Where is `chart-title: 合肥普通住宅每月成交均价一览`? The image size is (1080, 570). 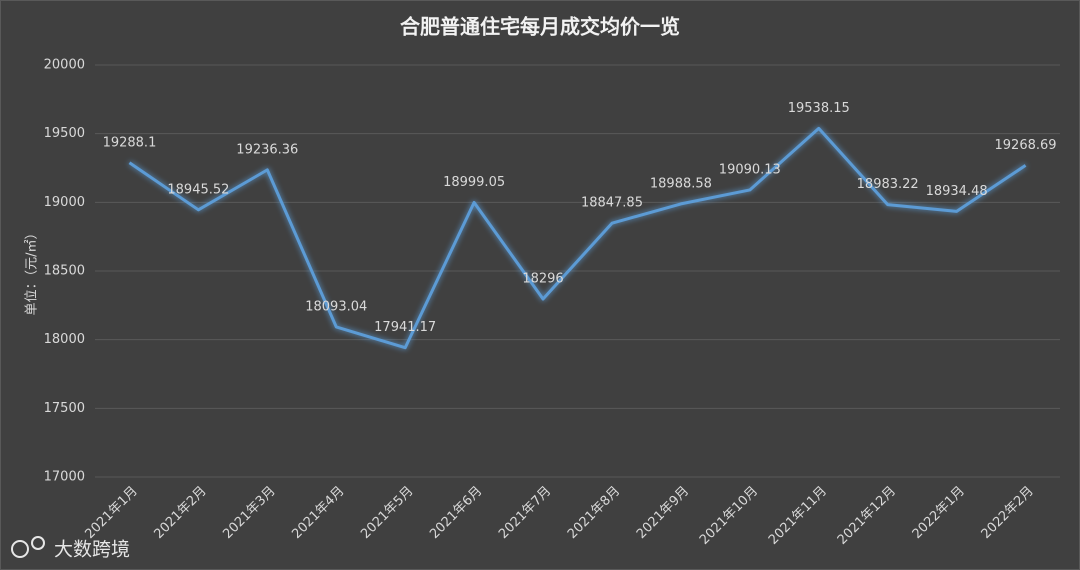
chart-title: 合肥普通住宅每月成交均价一览 is located at coordinates (540, 27).